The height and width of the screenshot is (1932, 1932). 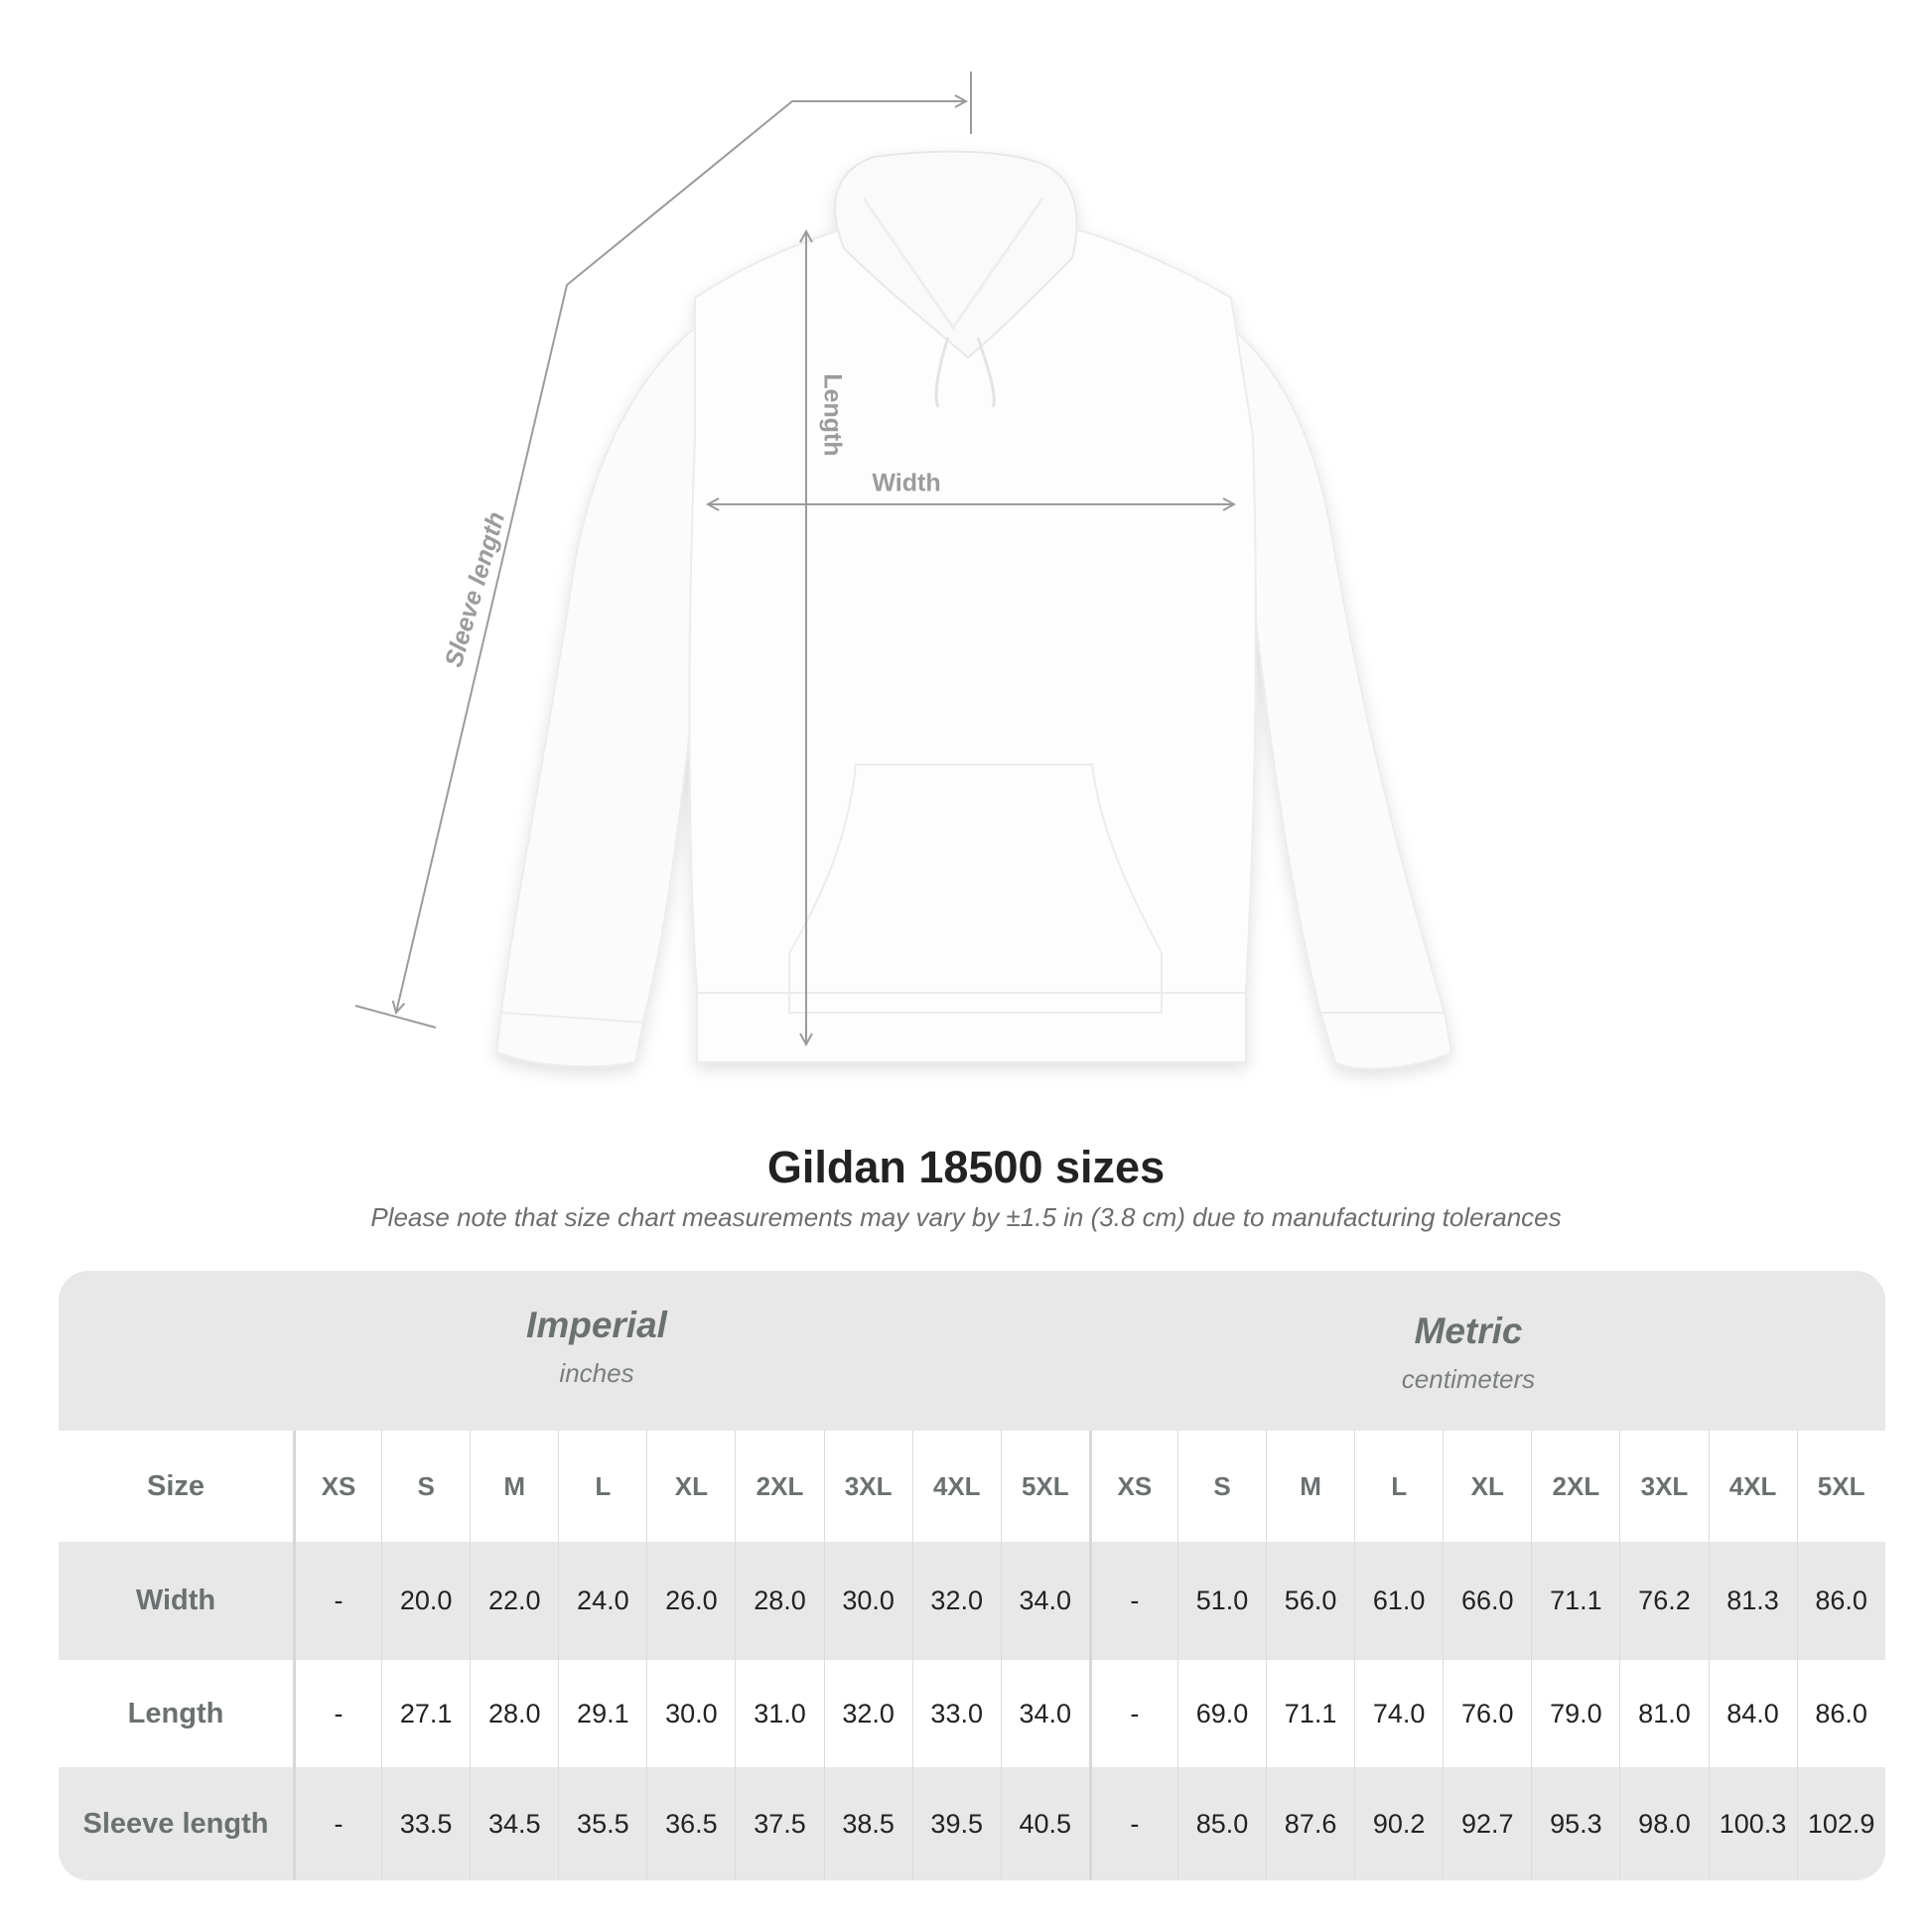 I want to click on metric-value-cell: 90.2, so click(x=1398, y=1823).